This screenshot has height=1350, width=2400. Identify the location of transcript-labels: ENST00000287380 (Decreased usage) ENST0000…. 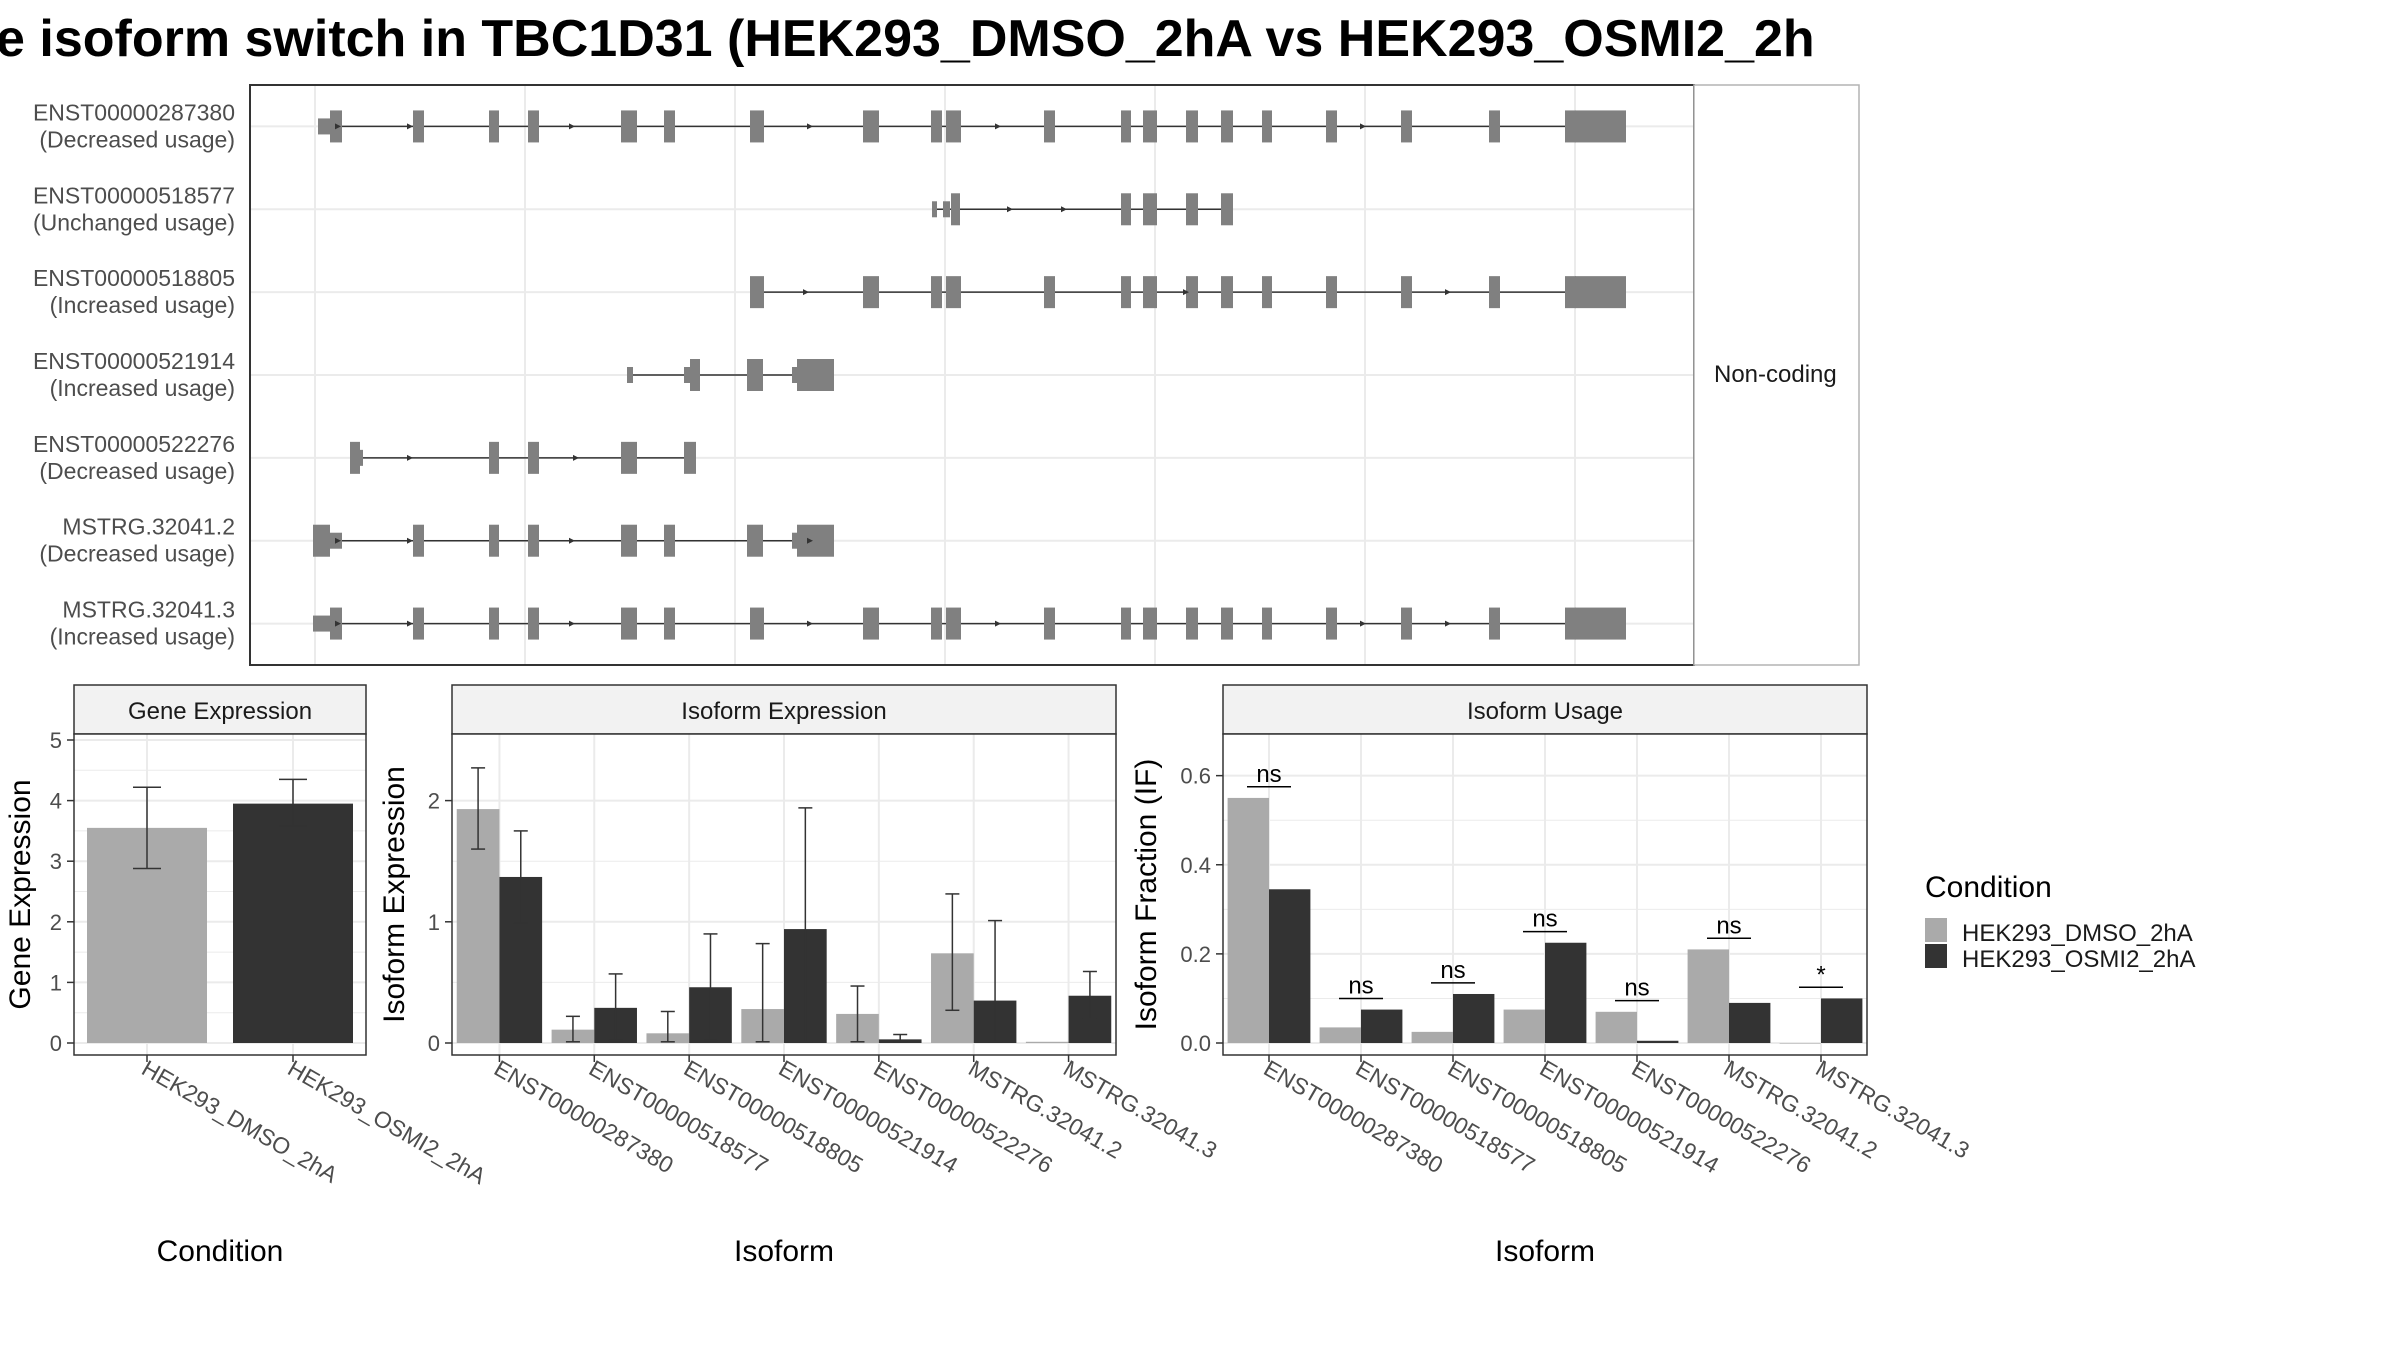
(134, 374).